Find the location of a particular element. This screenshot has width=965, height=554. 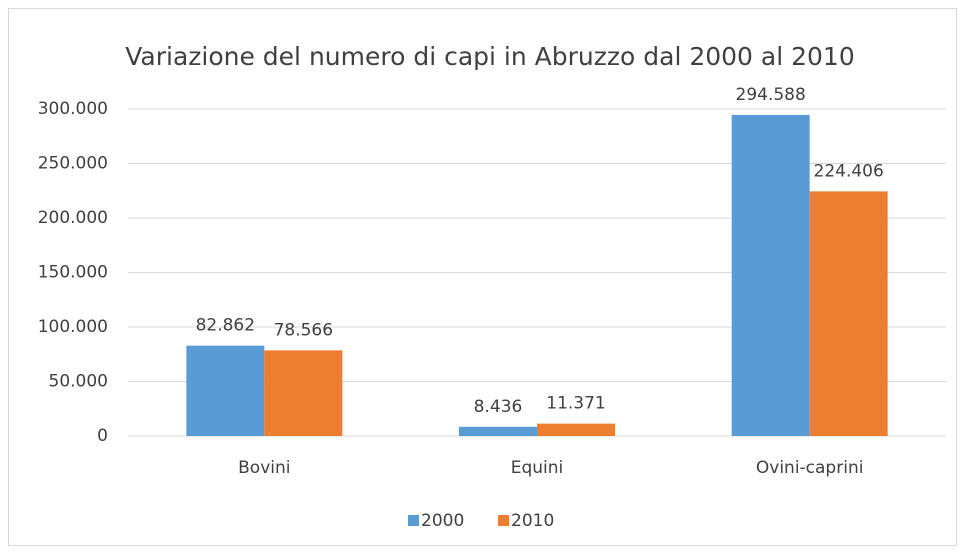

y-tick-label: 300.000 is located at coordinates (73, 109).